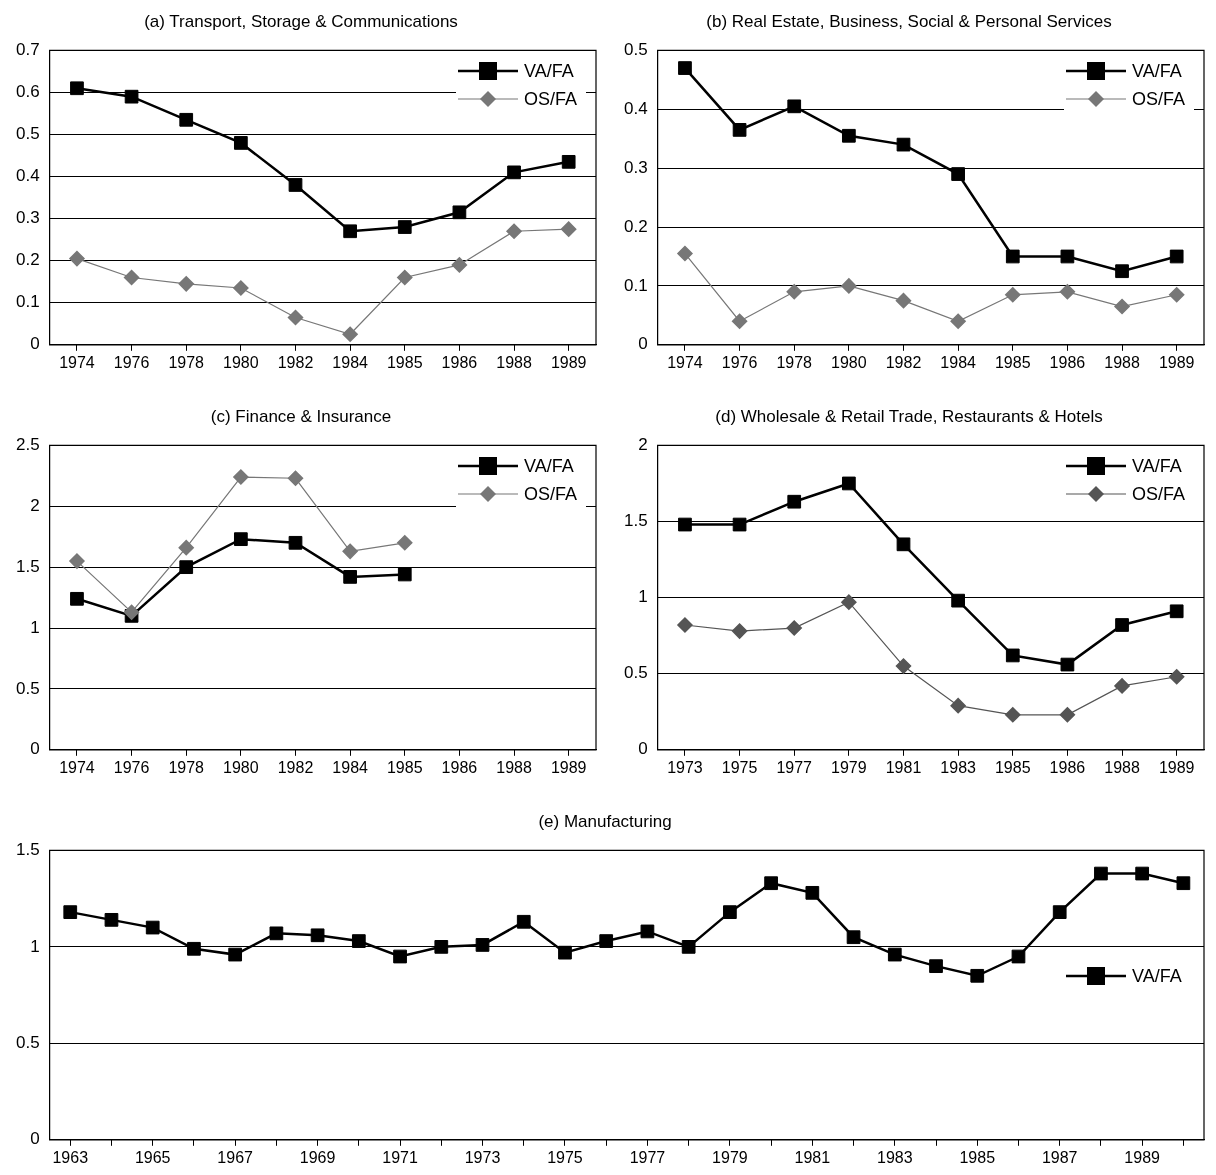  Describe the element at coordinates (186, 767) in the screenshot. I see `x-tick-label: 1978` at that location.